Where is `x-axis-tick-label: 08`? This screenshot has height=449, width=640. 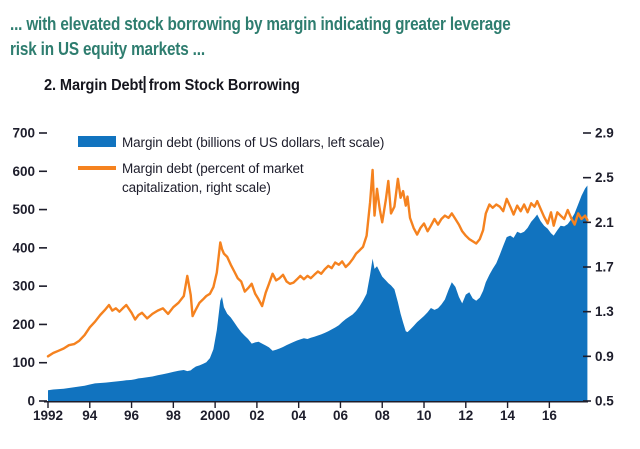
x-axis-tick-label: 08 is located at coordinates (383, 415).